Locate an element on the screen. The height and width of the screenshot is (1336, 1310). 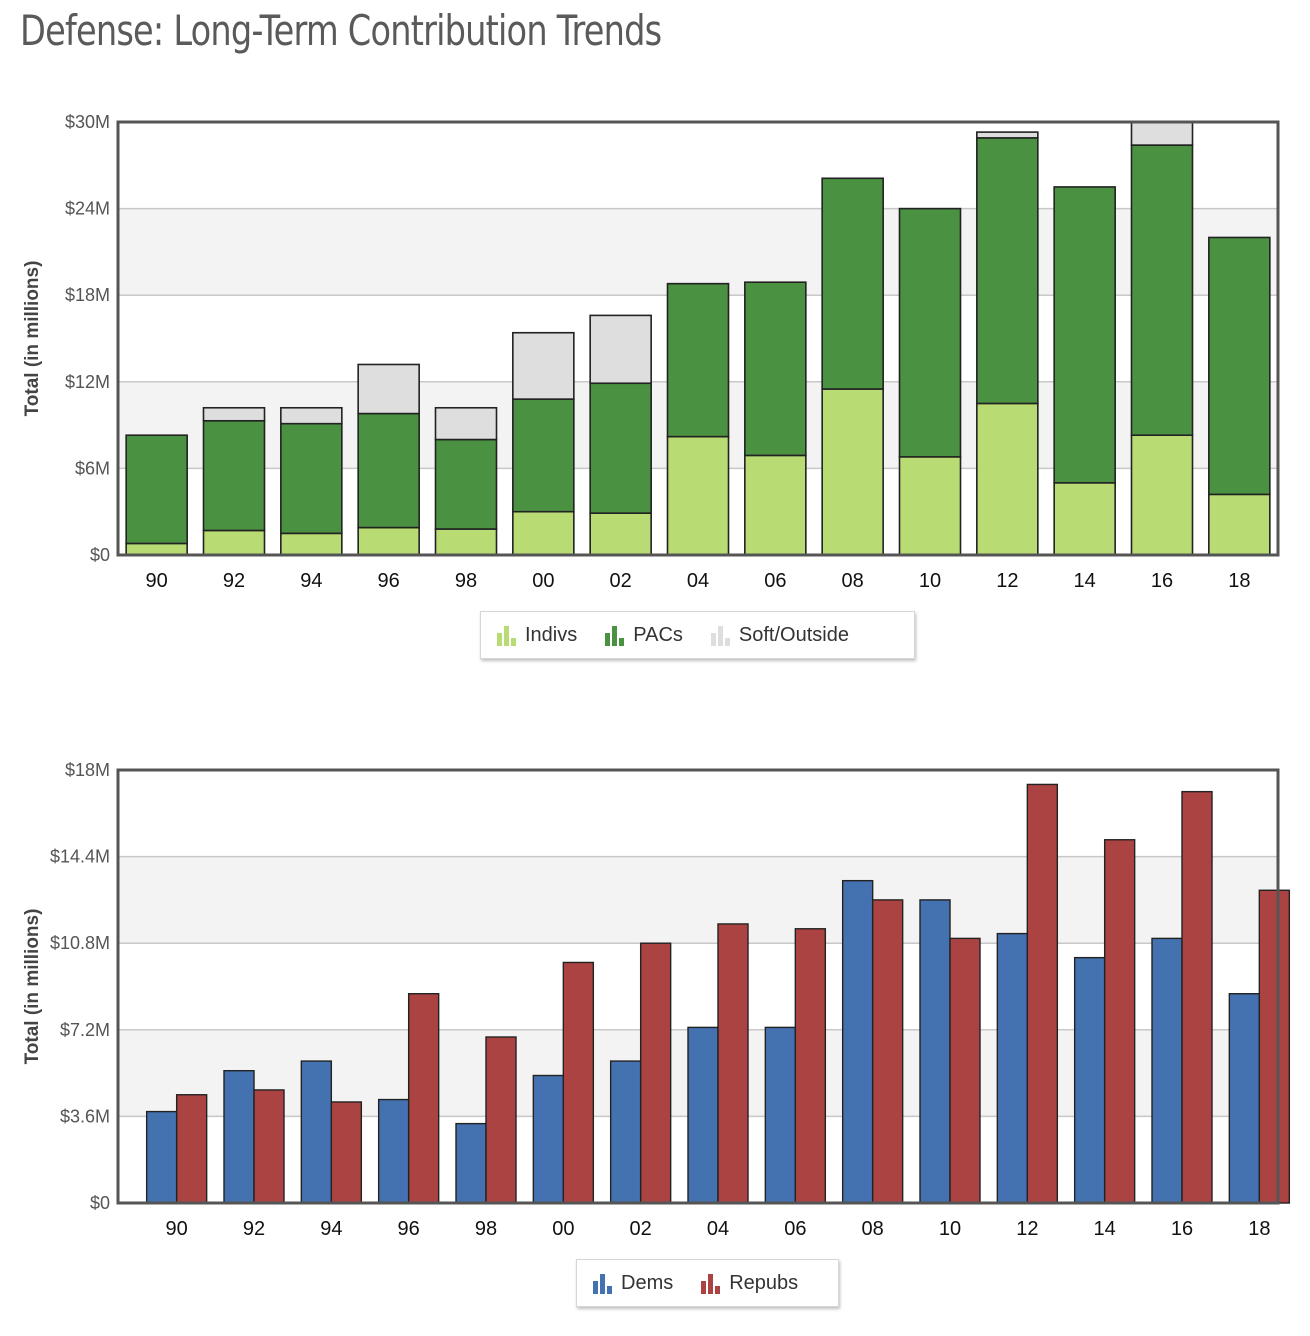
x-tick-label: 18 is located at coordinates (1259, 1229).